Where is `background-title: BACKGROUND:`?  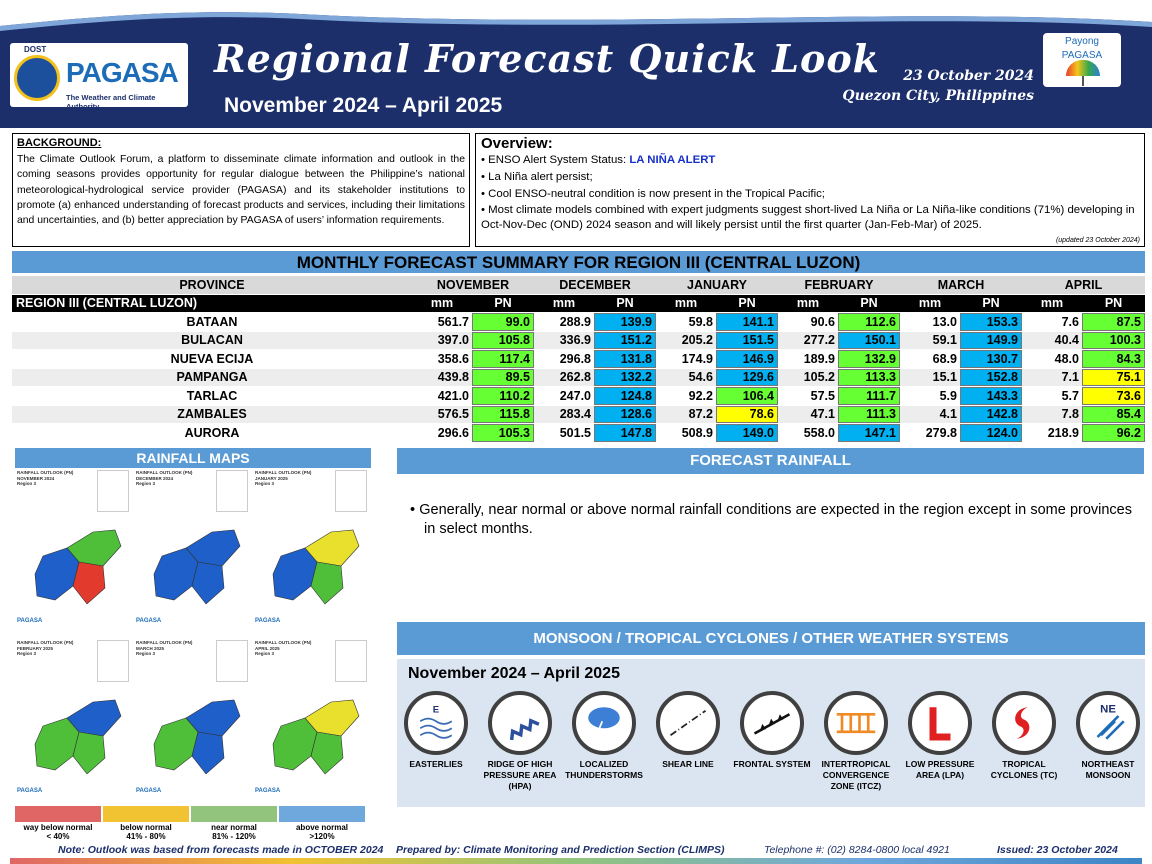 background-title: BACKGROUND: is located at coordinates (59, 143).